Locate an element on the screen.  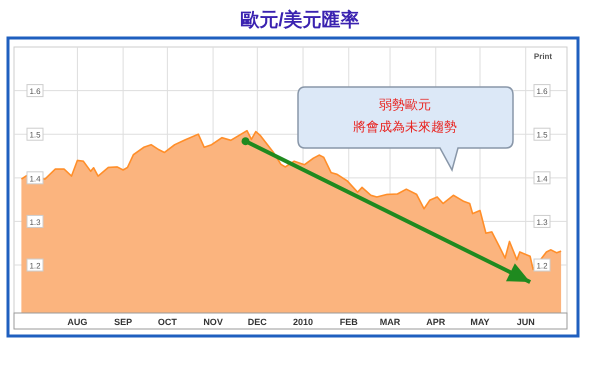
x-tick-label: 2010 is located at coordinates (303, 322).